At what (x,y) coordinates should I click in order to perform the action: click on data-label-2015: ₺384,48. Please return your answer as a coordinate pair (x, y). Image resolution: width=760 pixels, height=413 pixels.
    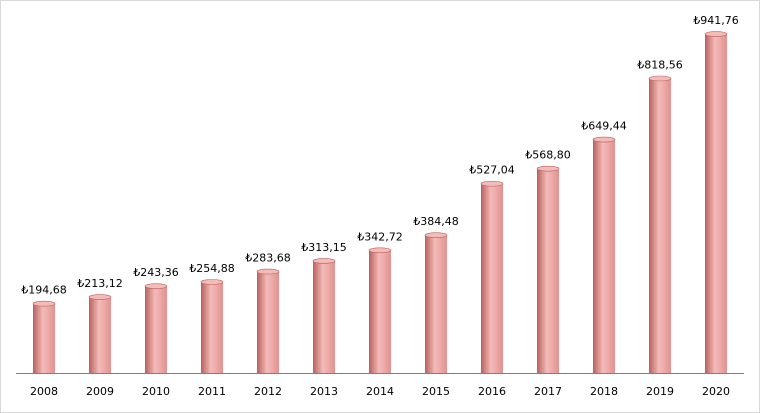
    Looking at the image, I should click on (436, 221).